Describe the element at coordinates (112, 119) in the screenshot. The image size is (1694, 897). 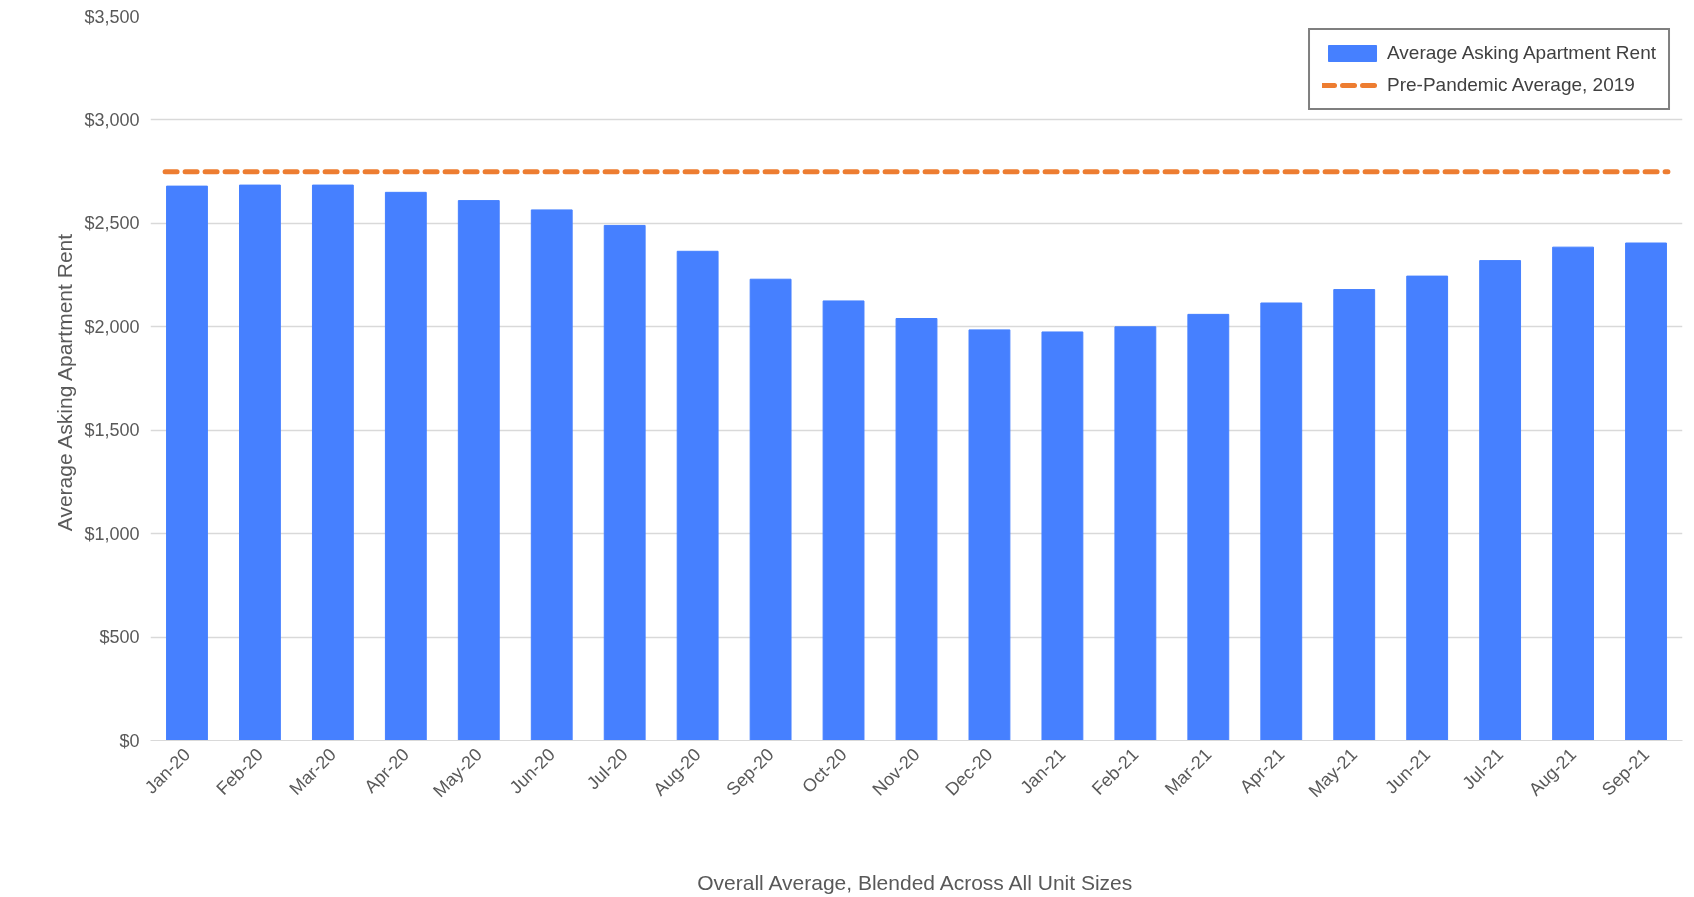
I see `y-tick-label: $3,000` at that location.